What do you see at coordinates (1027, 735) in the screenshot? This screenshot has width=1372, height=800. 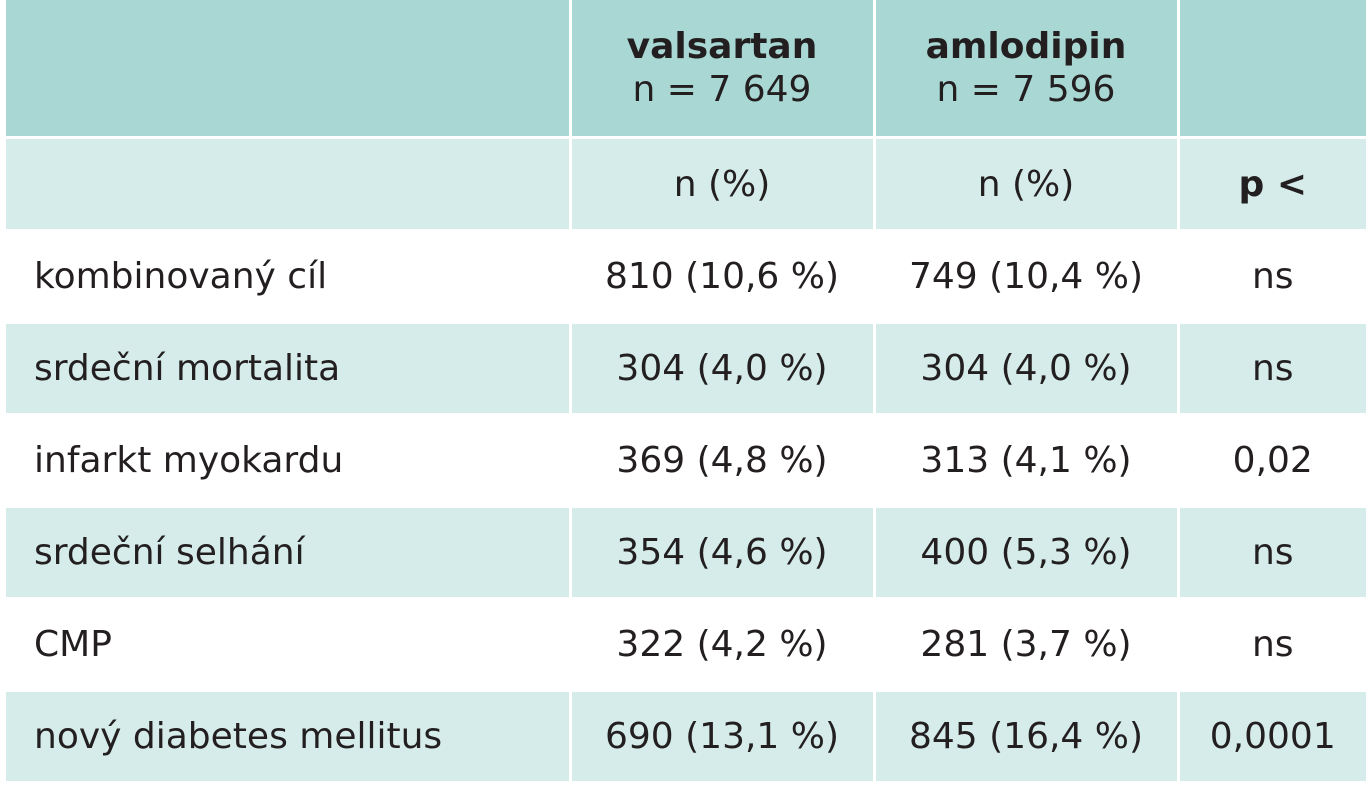 I see `row-amlodipin-value: 845 (16,4 %)` at bounding box center [1027, 735].